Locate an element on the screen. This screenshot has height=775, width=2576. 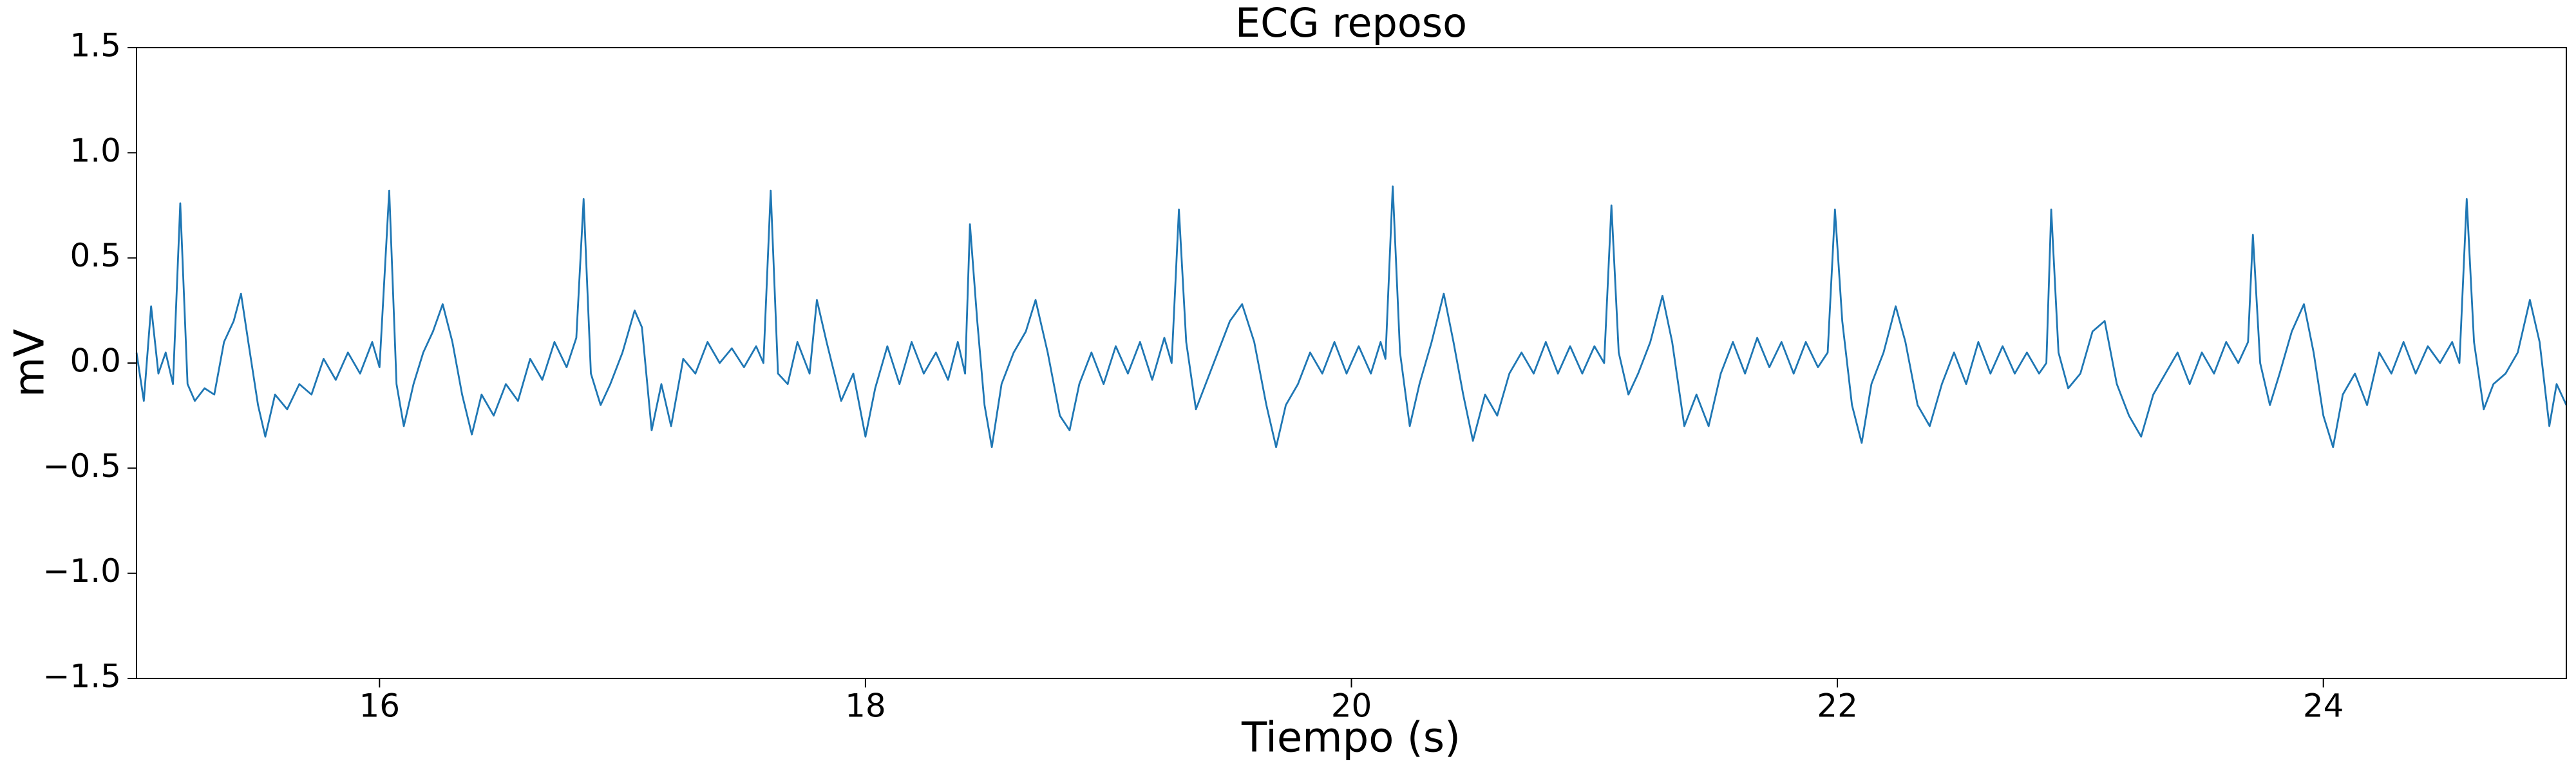
y-tick-label: 0.0 is located at coordinates (96, 361).